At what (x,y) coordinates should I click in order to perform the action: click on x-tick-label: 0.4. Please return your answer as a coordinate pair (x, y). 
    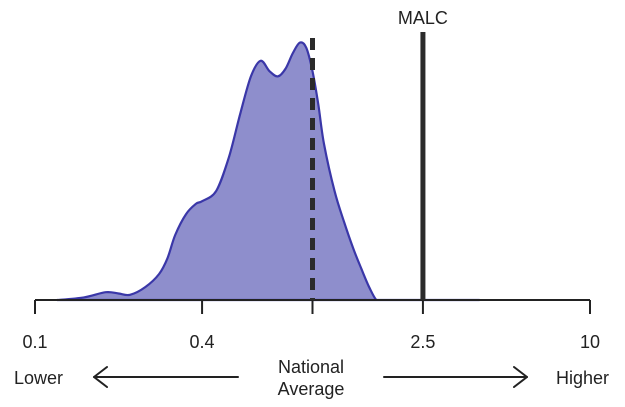
    Looking at the image, I should click on (202, 342).